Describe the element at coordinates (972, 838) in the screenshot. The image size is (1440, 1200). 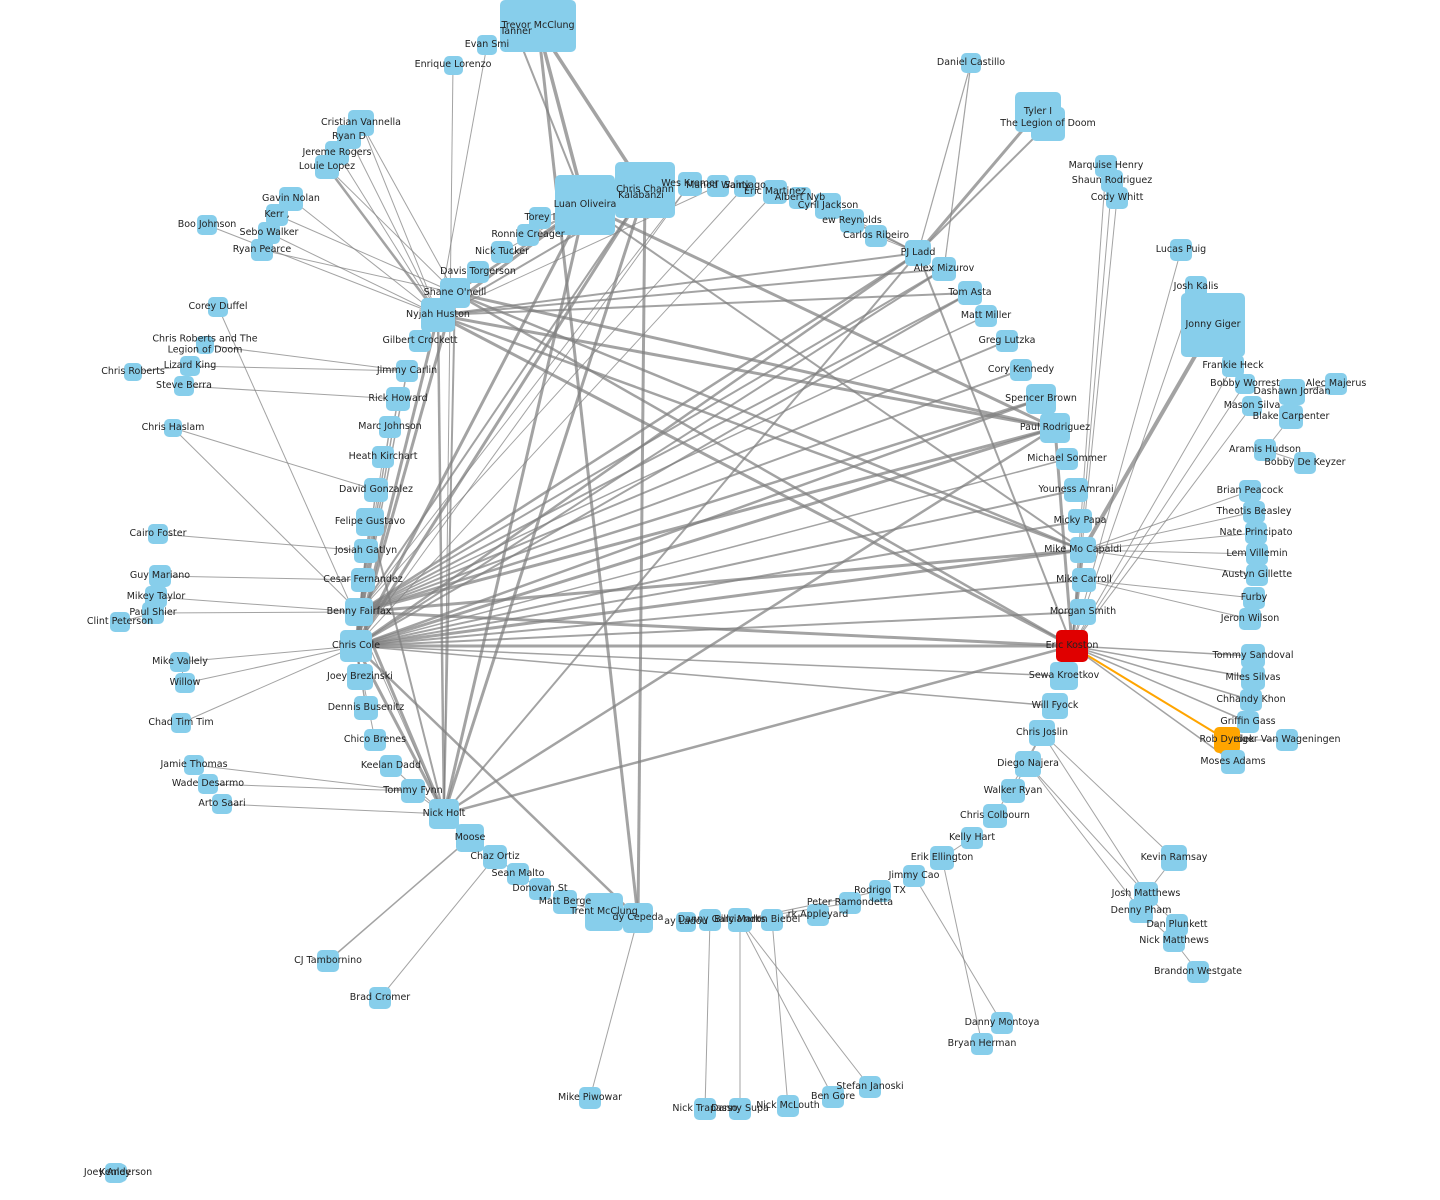
I see `graph-node-kelly-hart` at that location.